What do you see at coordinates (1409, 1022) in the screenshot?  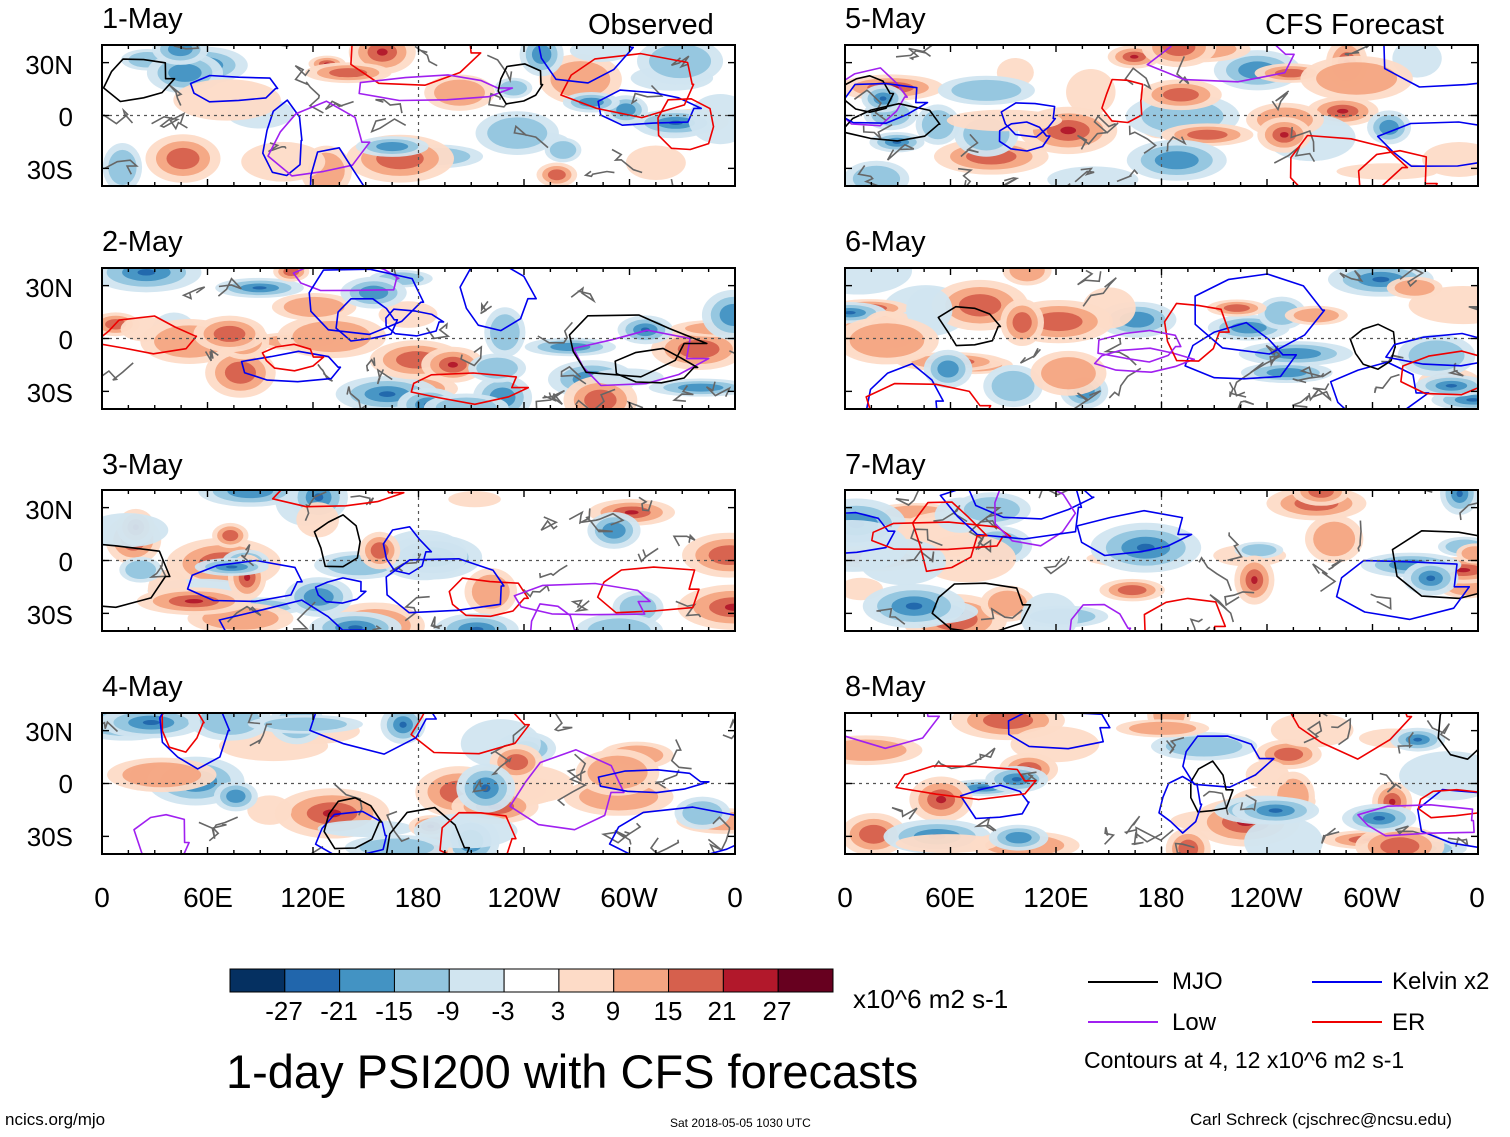 I see `legend-label-er: ER` at bounding box center [1409, 1022].